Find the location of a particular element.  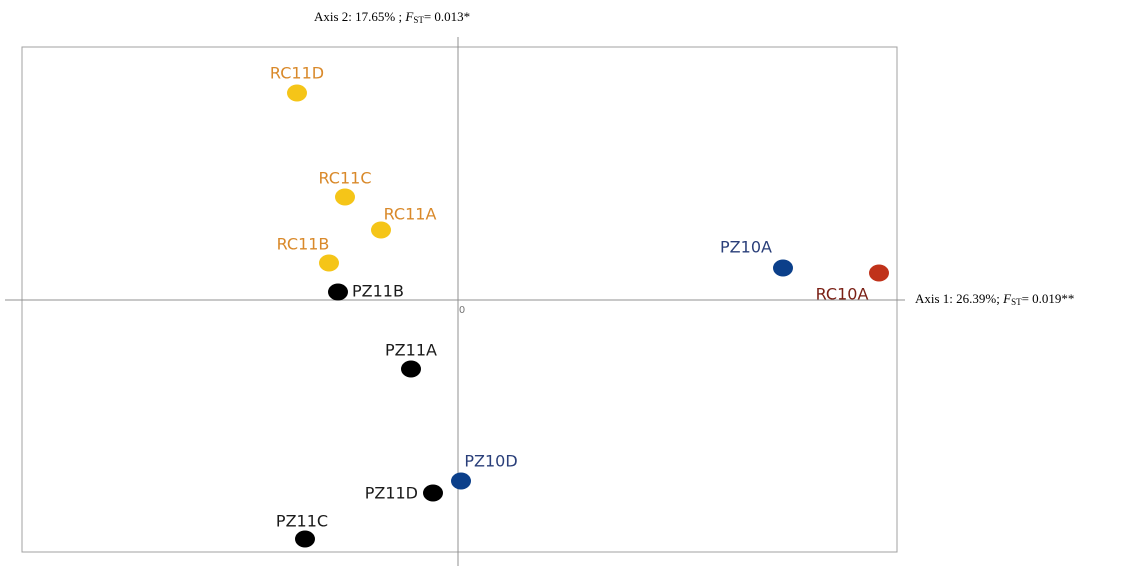

x-title-stat: F is located at coordinates (1007, 298).